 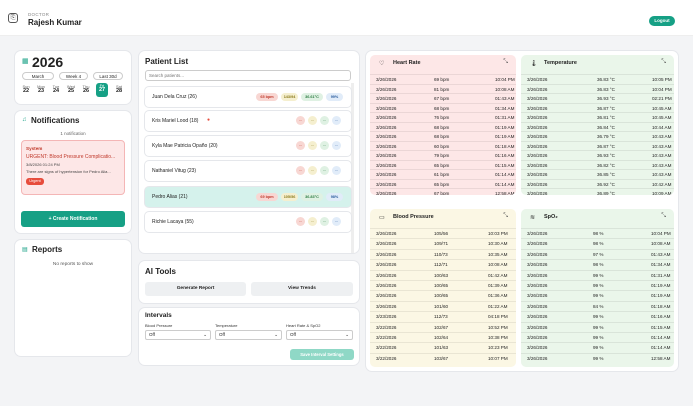 What do you see at coordinates (441, 306) in the screenshot?
I see `reading-value: 101/60` at bounding box center [441, 306].